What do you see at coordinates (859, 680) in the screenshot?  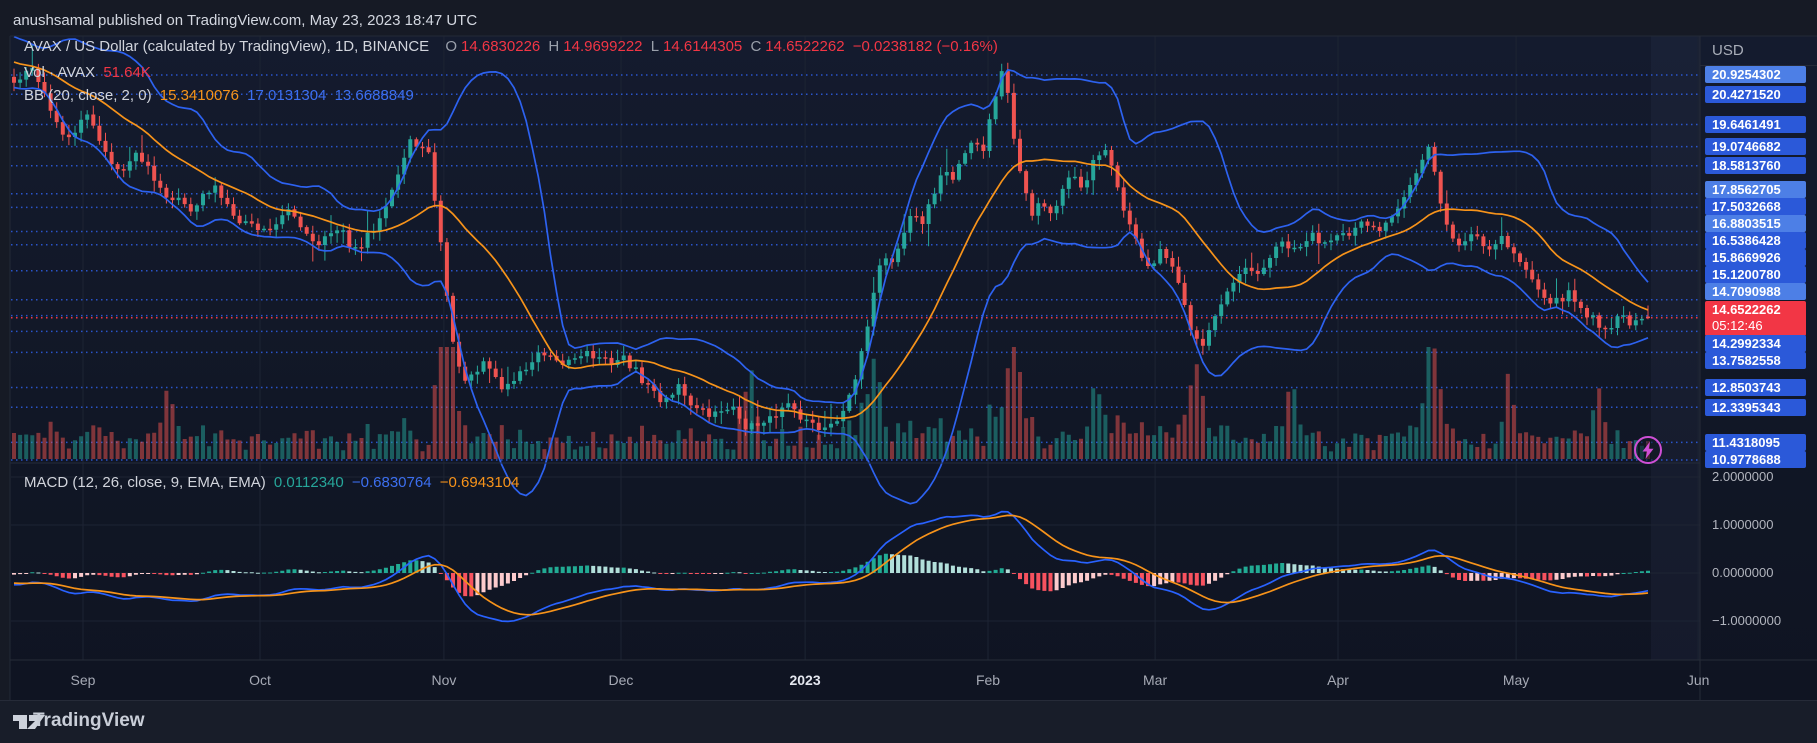 I see `time-axis: Sep Oct Nov Dec 2023 Feb Mar Apr May Jun` at bounding box center [859, 680].